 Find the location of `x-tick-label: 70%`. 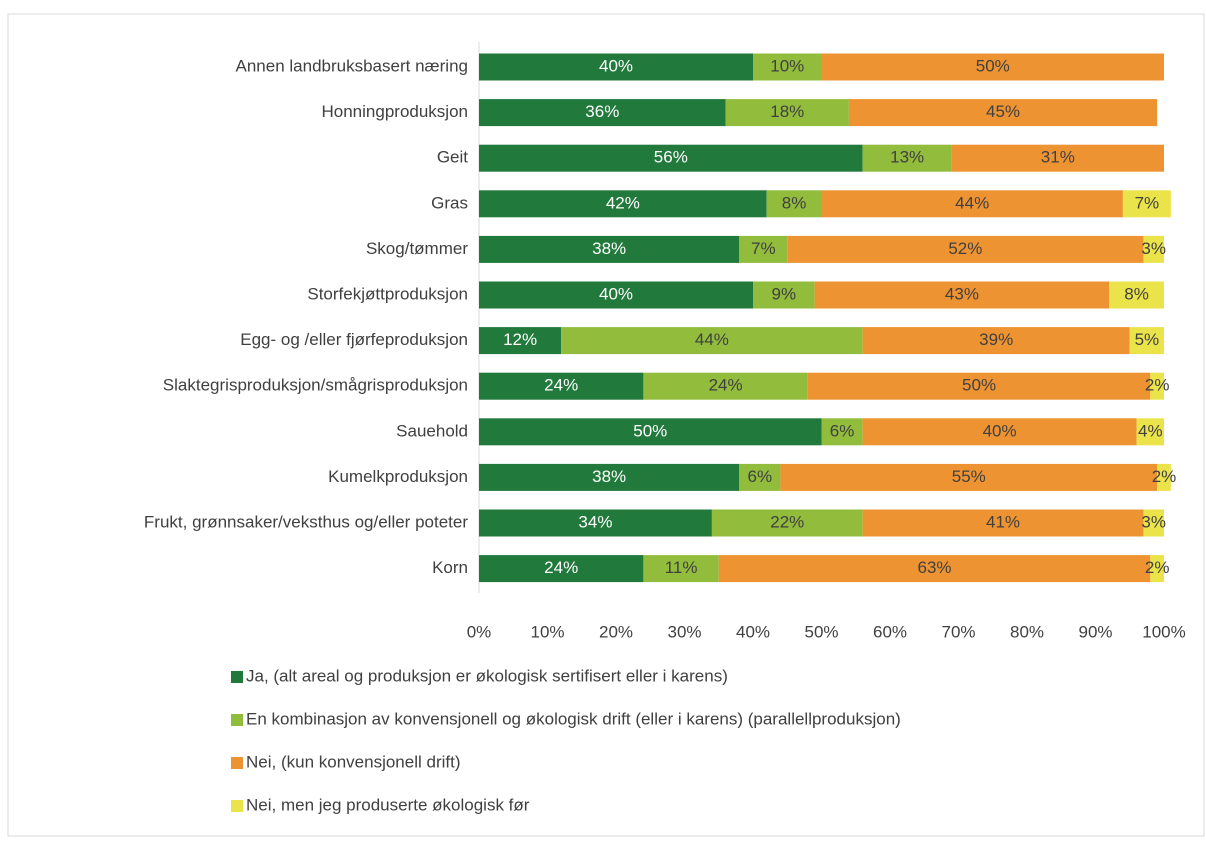

x-tick-label: 70% is located at coordinates (958, 631).